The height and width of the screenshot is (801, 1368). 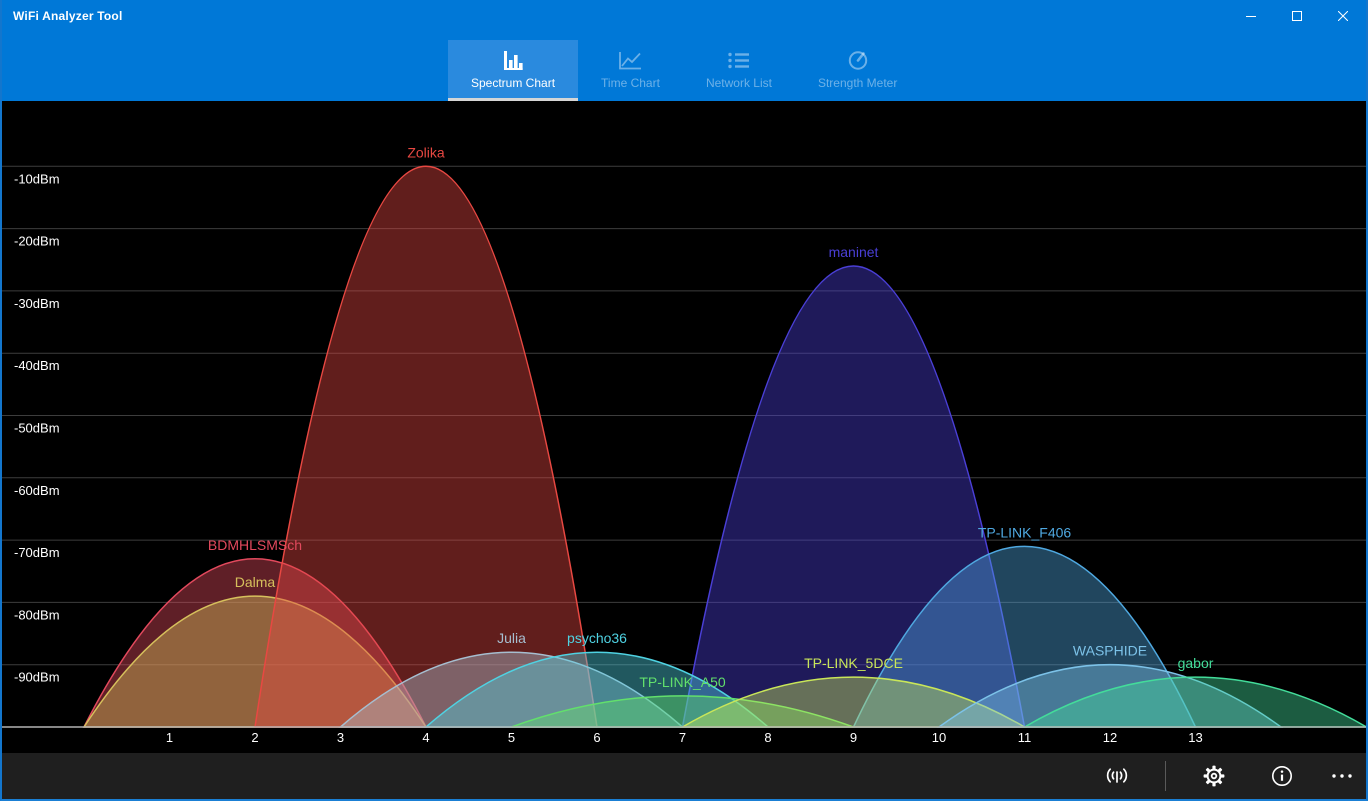 I want to click on x-axis-label: 6, so click(x=596, y=737).